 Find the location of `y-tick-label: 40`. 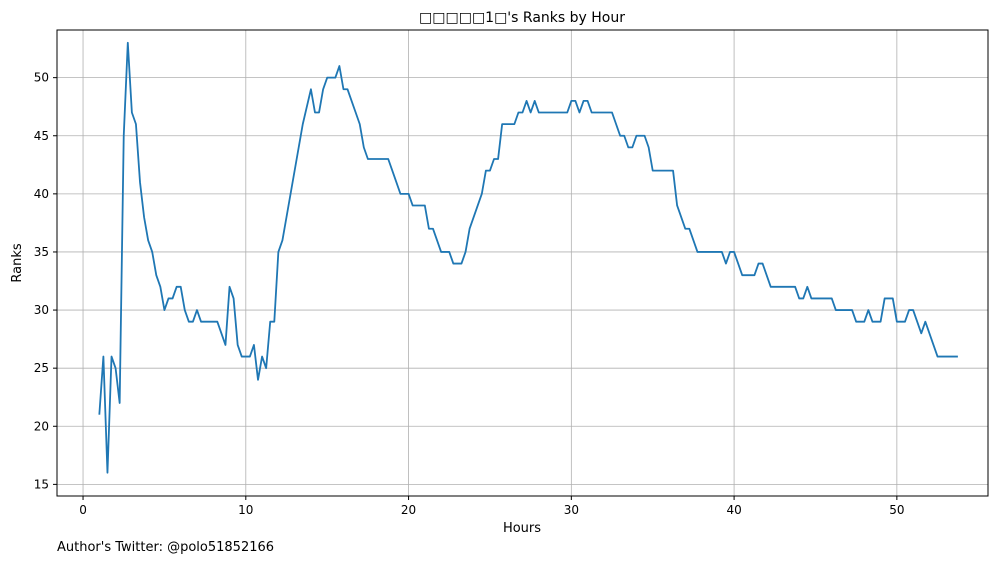

y-tick-label: 40 is located at coordinates (41, 194).